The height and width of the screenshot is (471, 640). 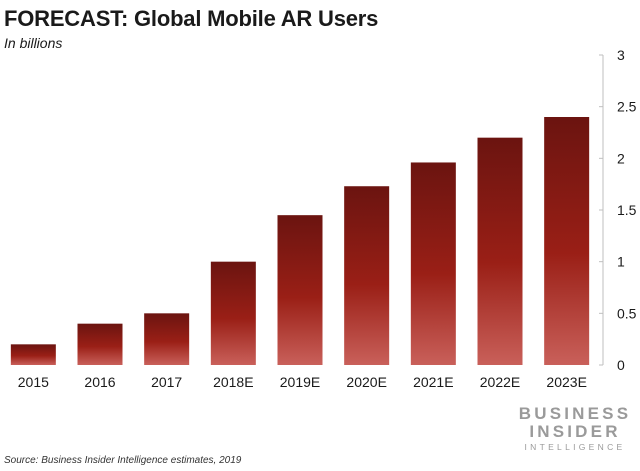 What do you see at coordinates (621, 158) in the screenshot?
I see `y-tick-label: 2` at bounding box center [621, 158].